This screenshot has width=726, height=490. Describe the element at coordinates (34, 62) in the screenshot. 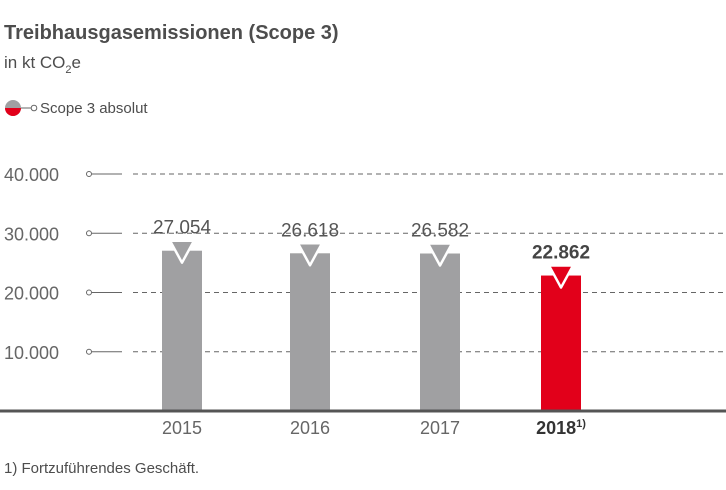

I see `subtitle-prefix: in kt CO` at that location.